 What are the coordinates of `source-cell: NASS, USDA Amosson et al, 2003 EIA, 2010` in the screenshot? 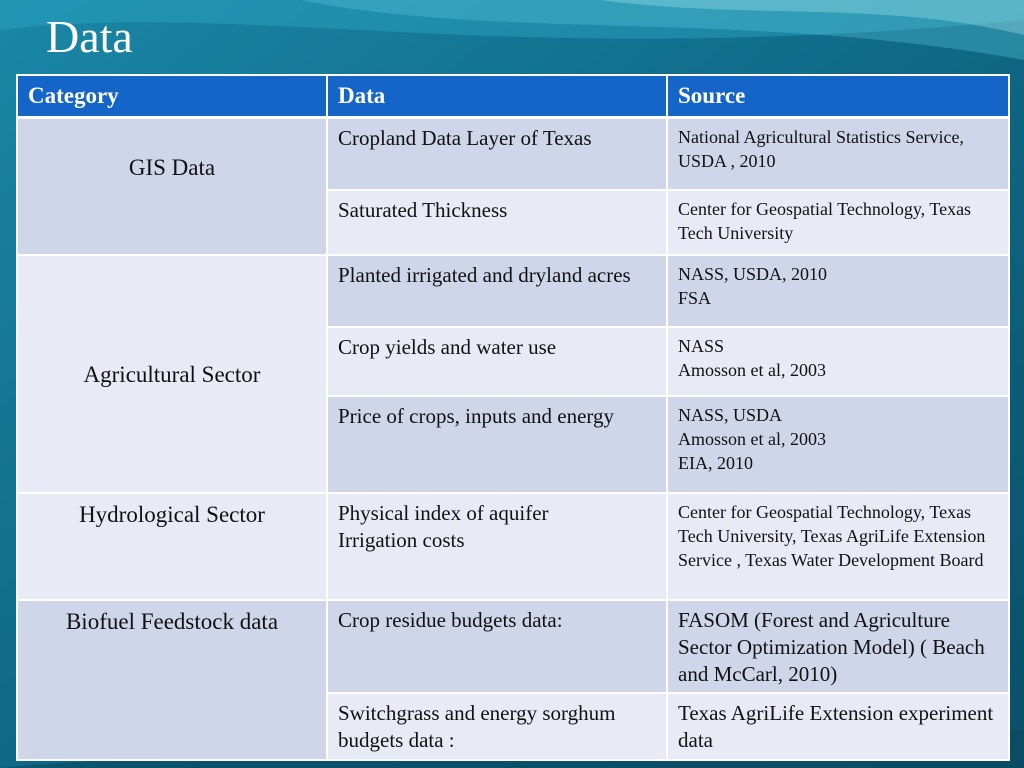 It's located at (838, 444).